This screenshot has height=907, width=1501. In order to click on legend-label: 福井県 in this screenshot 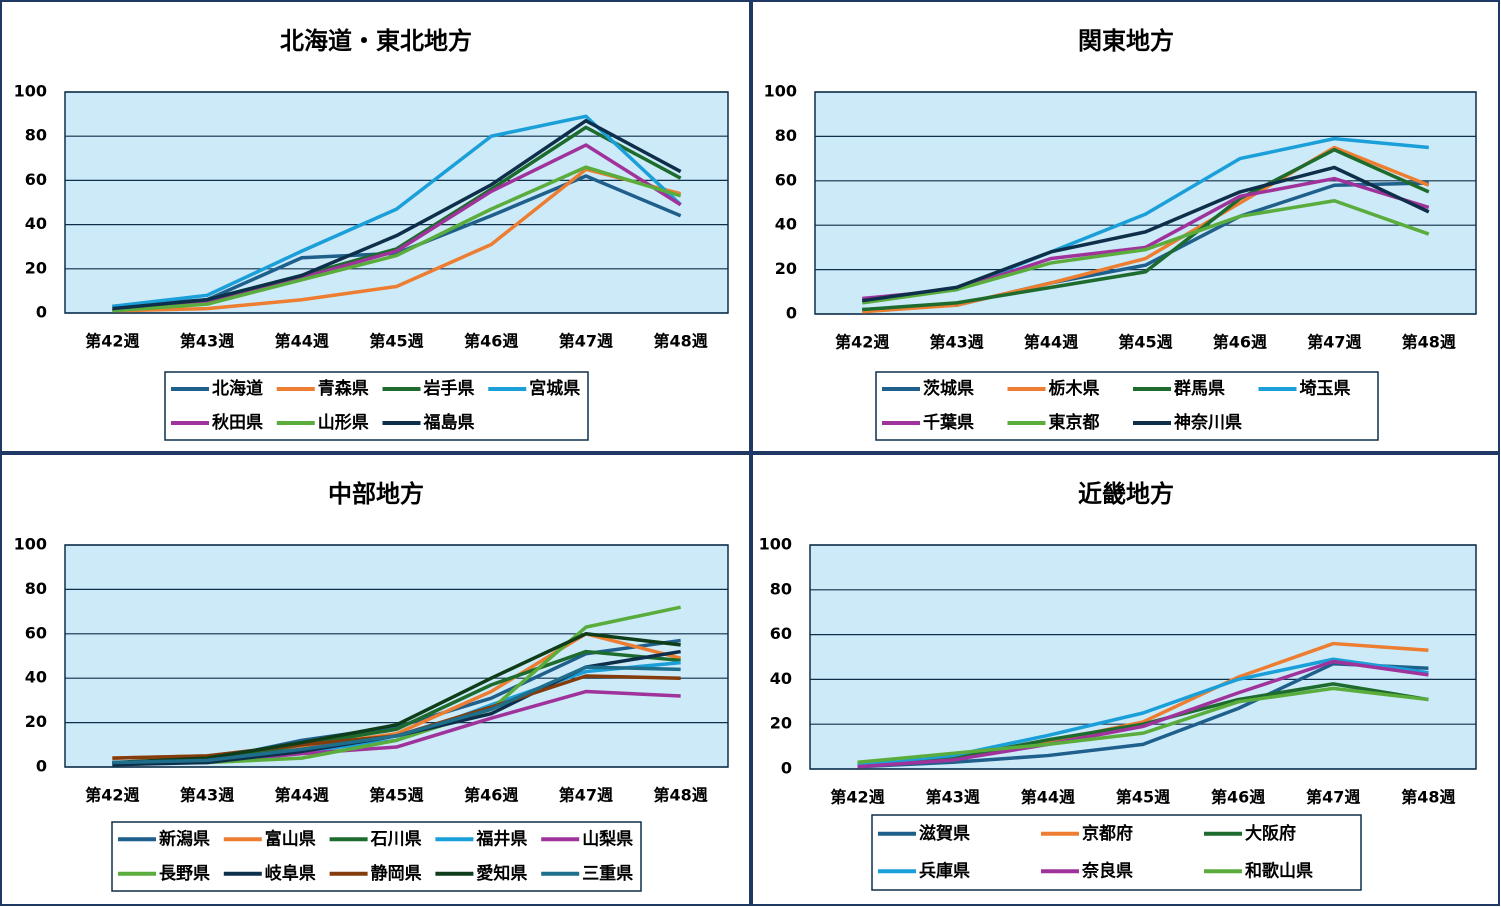, I will do `click(501, 838)`.